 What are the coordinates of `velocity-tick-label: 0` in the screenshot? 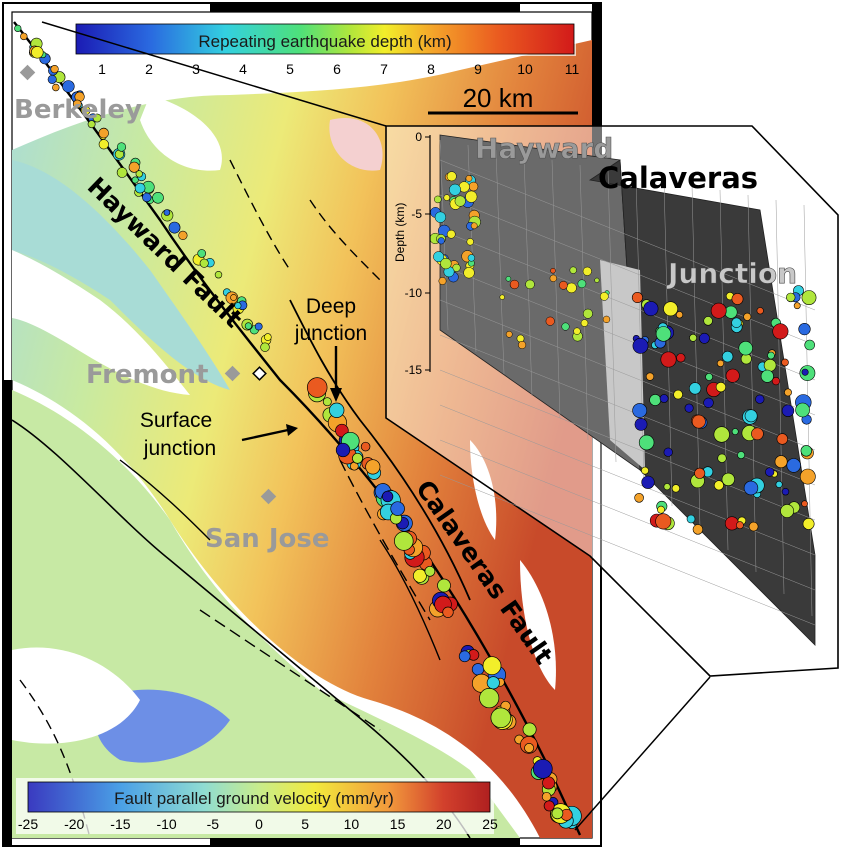 It's located at (259, 824).